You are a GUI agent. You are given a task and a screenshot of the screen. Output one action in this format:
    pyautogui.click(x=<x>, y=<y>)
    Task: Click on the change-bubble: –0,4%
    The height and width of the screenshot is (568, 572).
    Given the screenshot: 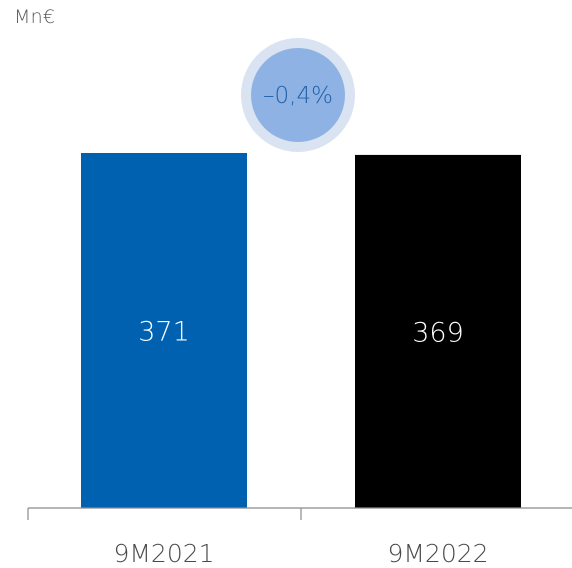 What is the action you would take?
    pyautogui.click(x=298, y=95)
    